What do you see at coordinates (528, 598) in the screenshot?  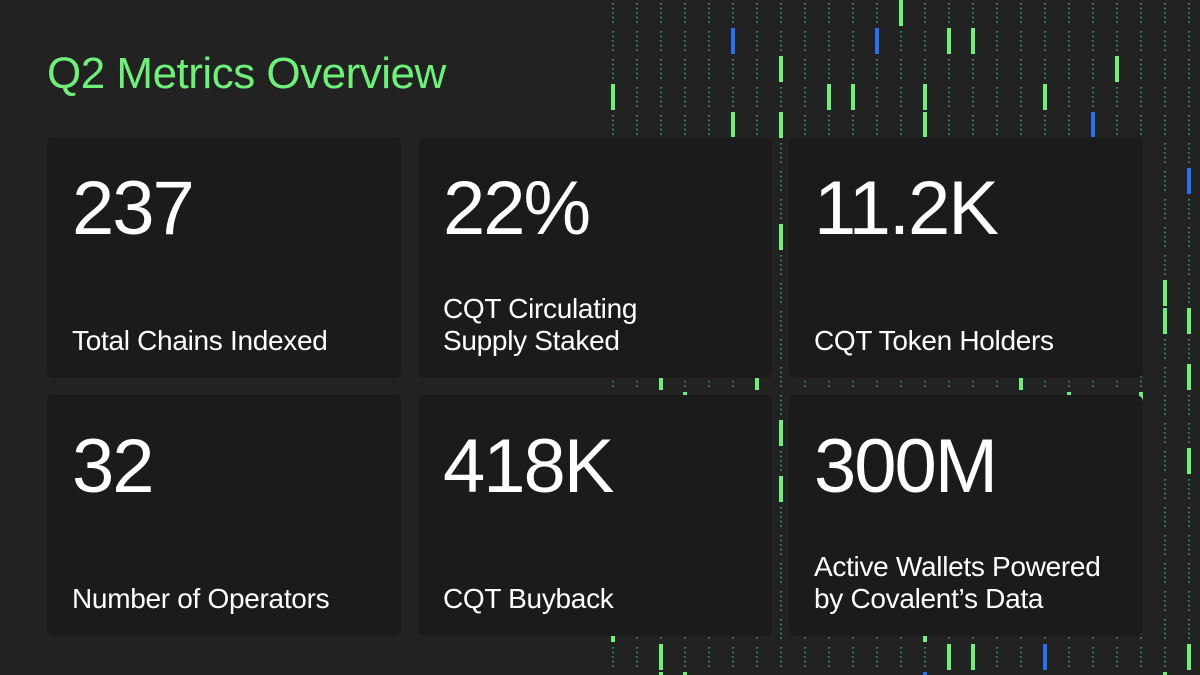 I see `metric-label: CQT Buyback` at bounding box center [528, 598].